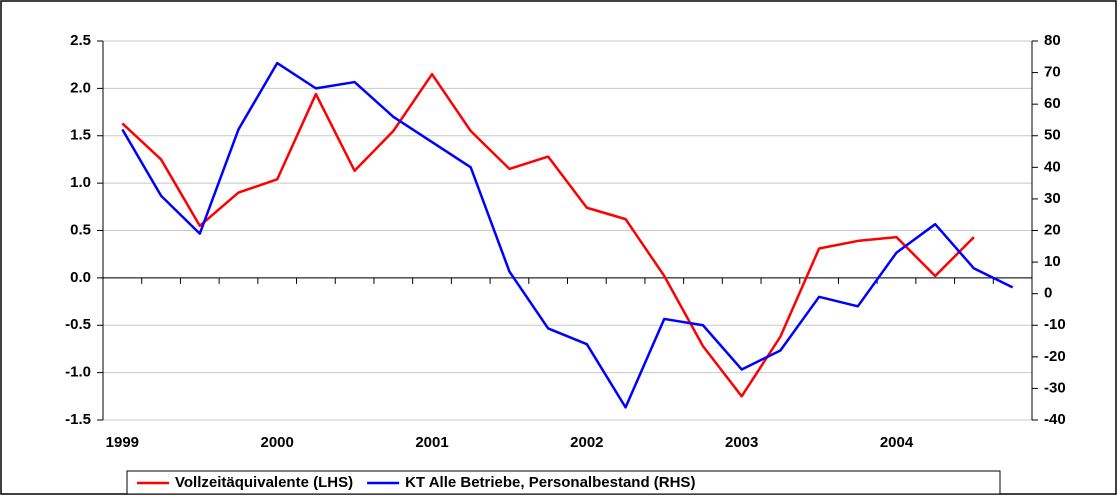 This screenshot has height=501, width=1118. I want to click on y-tick-label: -0.5, so click(78, 324).